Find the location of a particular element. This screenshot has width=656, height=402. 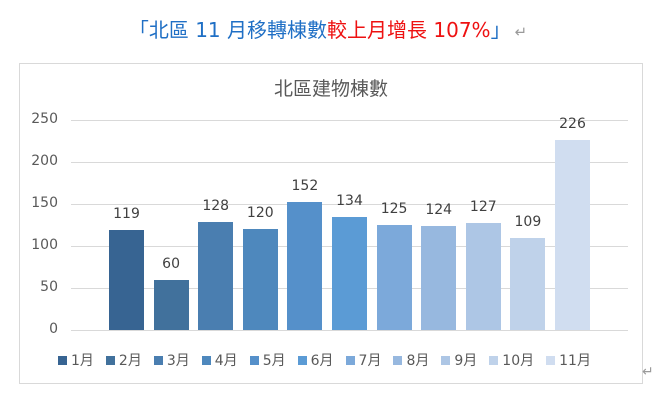

chart-title: 北區建物棟數 is located at coordinates (330, 89).